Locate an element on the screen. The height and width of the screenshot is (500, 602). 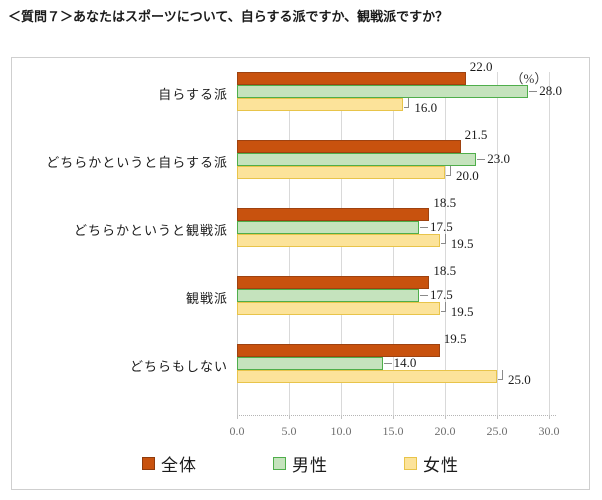
x-axis-tick-label: 25.0 is located at coordinates (497, 431).